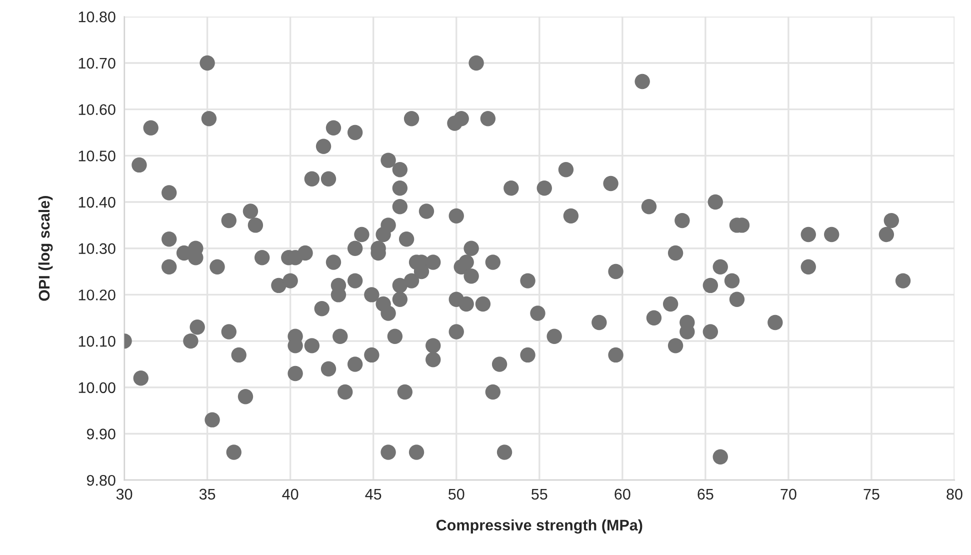 This screenshot has height=555, width=971. I want to click on y-tick-label: 10.00, so click(97, 388).